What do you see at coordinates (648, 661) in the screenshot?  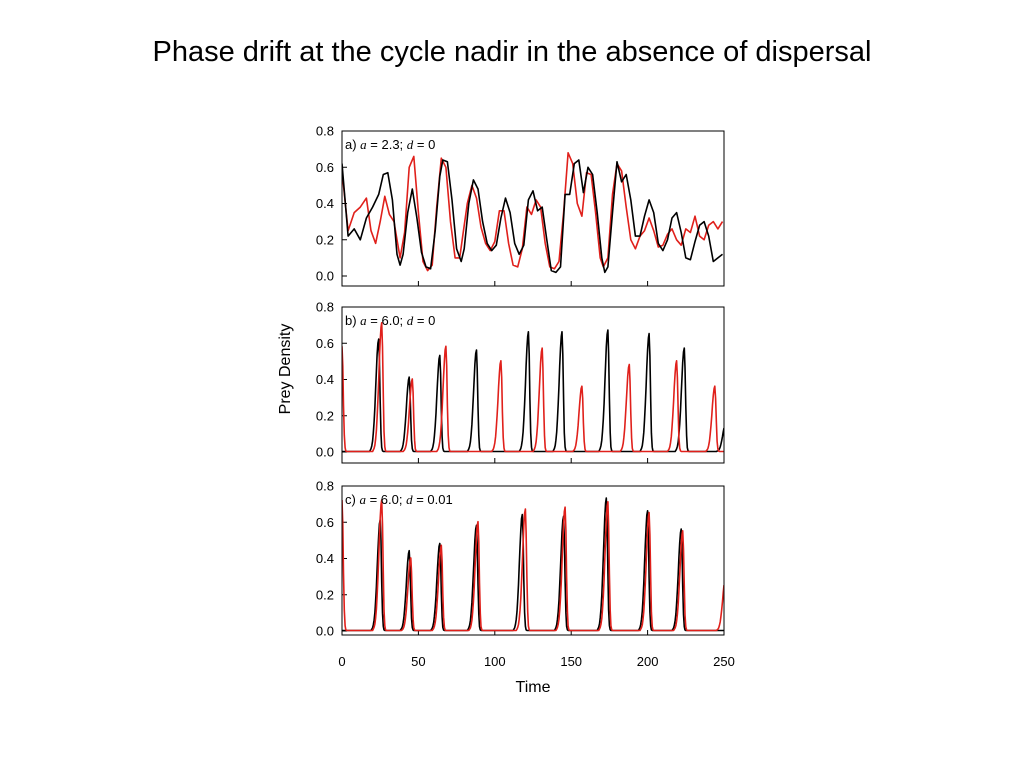 I see `x-tick-label: 200` at bounding box center [648, 661].